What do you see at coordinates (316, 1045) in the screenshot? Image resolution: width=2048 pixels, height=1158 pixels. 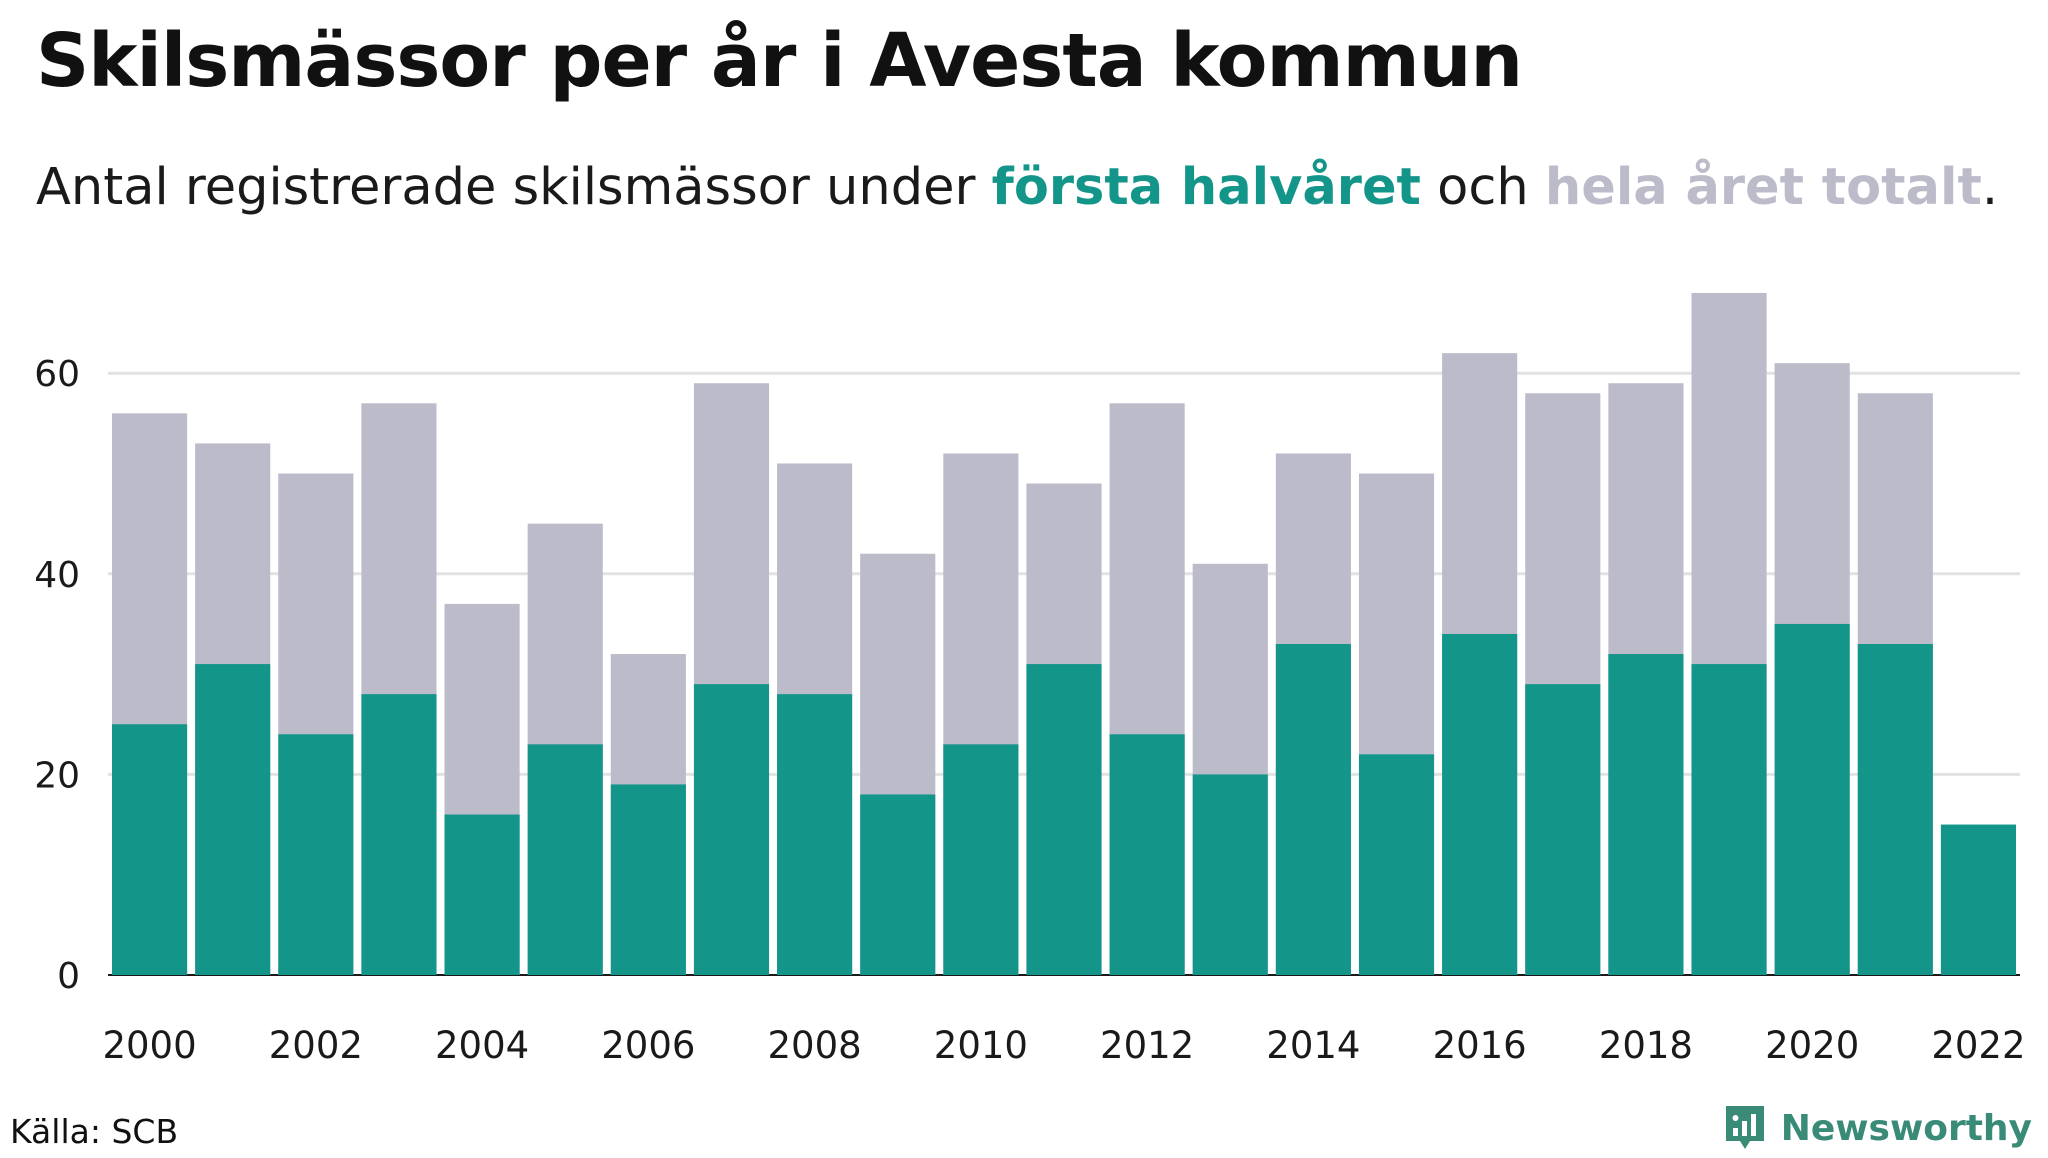 I see `x-tick-label: 2002` at bounding box center [316, 1045].